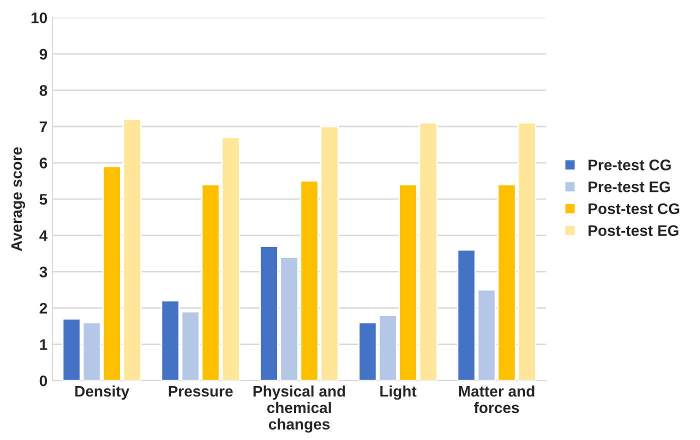 The image size is (700, 440). I want to click on y-tick-label: 2, so click(44, 308).